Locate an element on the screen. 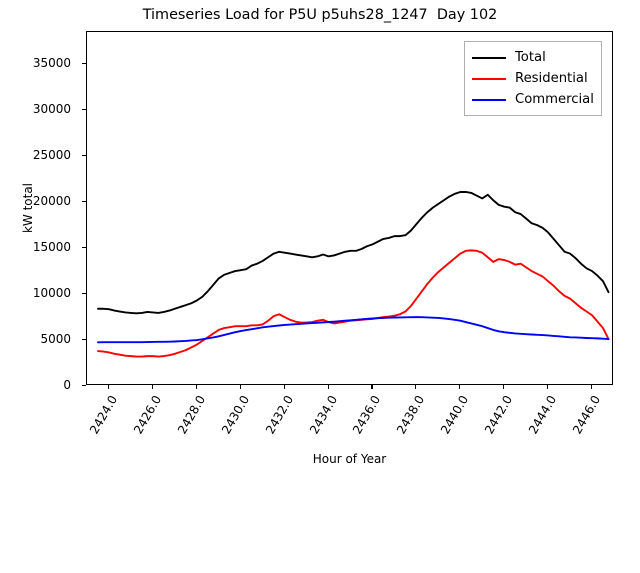  legend-item-commercial: Commercial is located at coordinates (533, 99).